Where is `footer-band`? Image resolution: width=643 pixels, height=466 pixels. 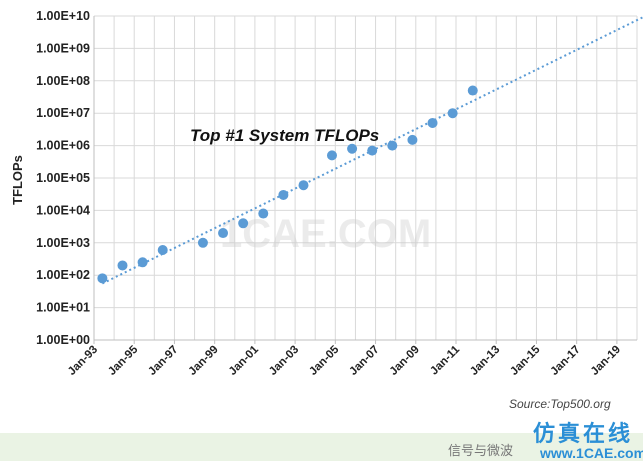
footer-band is located at coordinates (321, 447).